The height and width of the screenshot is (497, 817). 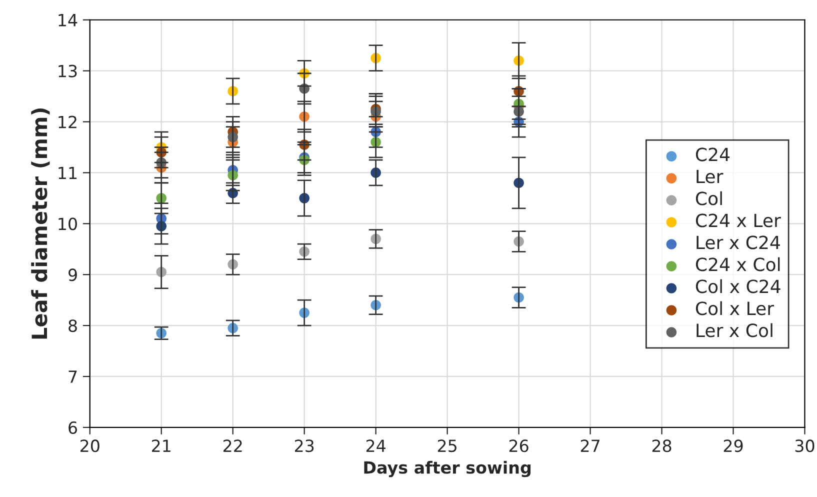 I want to click on y-tick-label: 12, so click(x=67, y=122).